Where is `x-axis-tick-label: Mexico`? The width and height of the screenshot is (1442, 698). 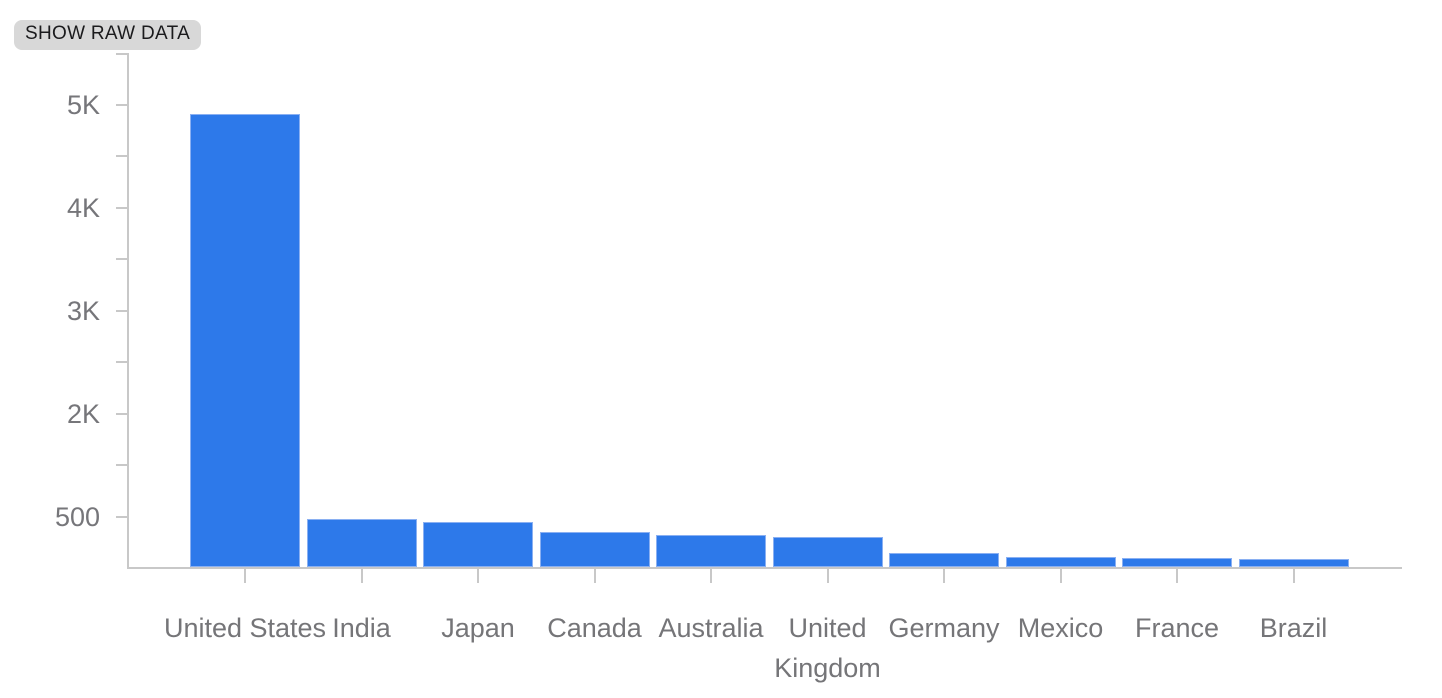
x-axis-tick-label: Mexico is located at coordinates (1060, 628).